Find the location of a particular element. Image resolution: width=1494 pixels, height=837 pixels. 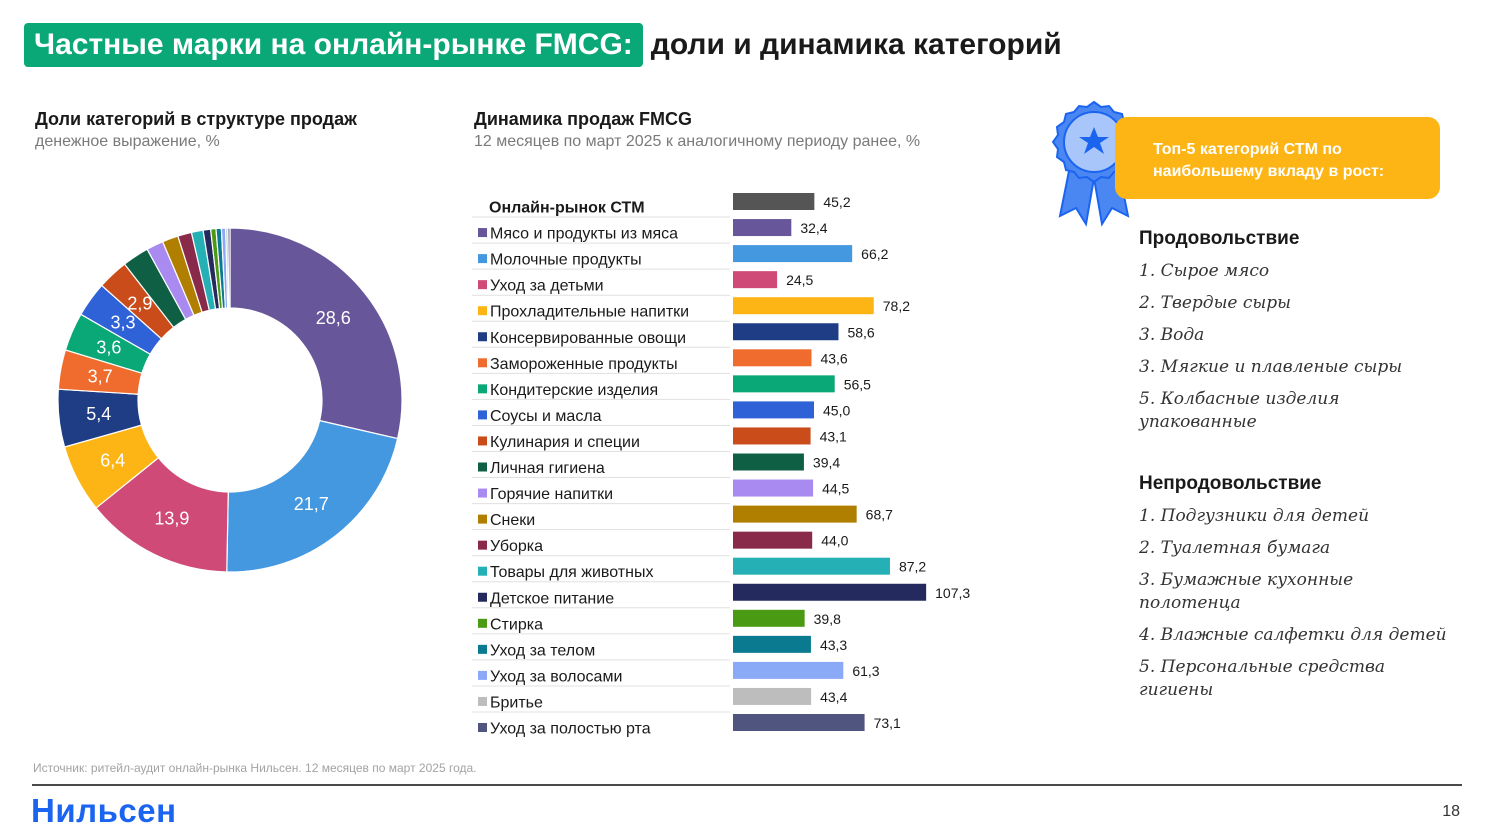

bar-value-label: 45,0 is located at coordinates (836, 410).